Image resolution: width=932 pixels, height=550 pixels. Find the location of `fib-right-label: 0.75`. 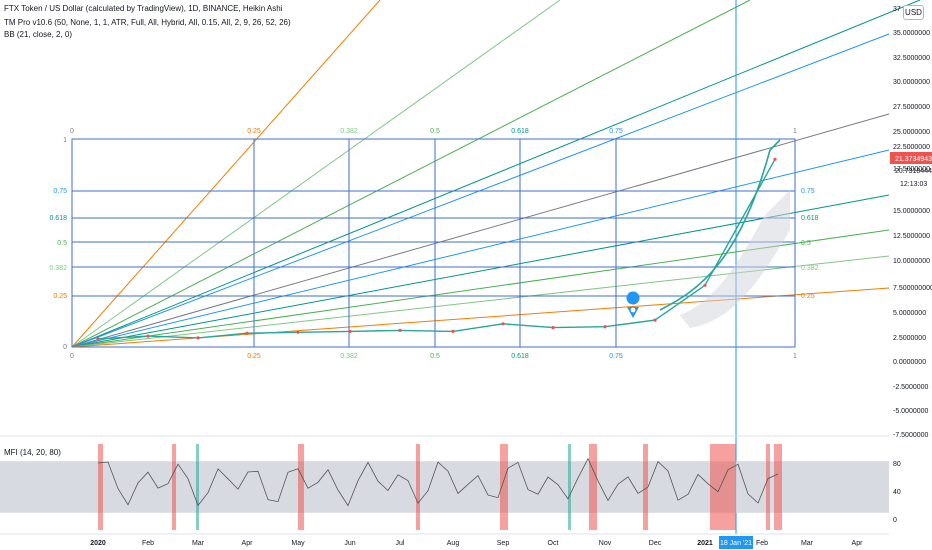

fib-right-label: 0.75 is located at coordinates (808, 191).